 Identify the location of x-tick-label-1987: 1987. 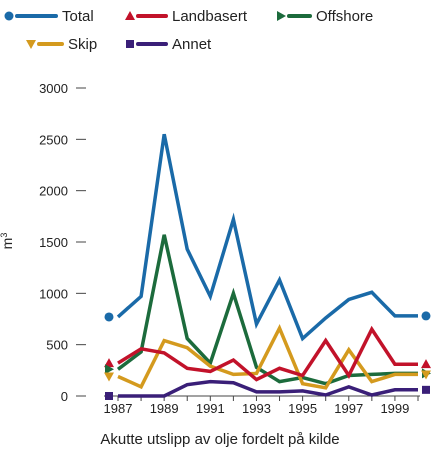
(118, 408).